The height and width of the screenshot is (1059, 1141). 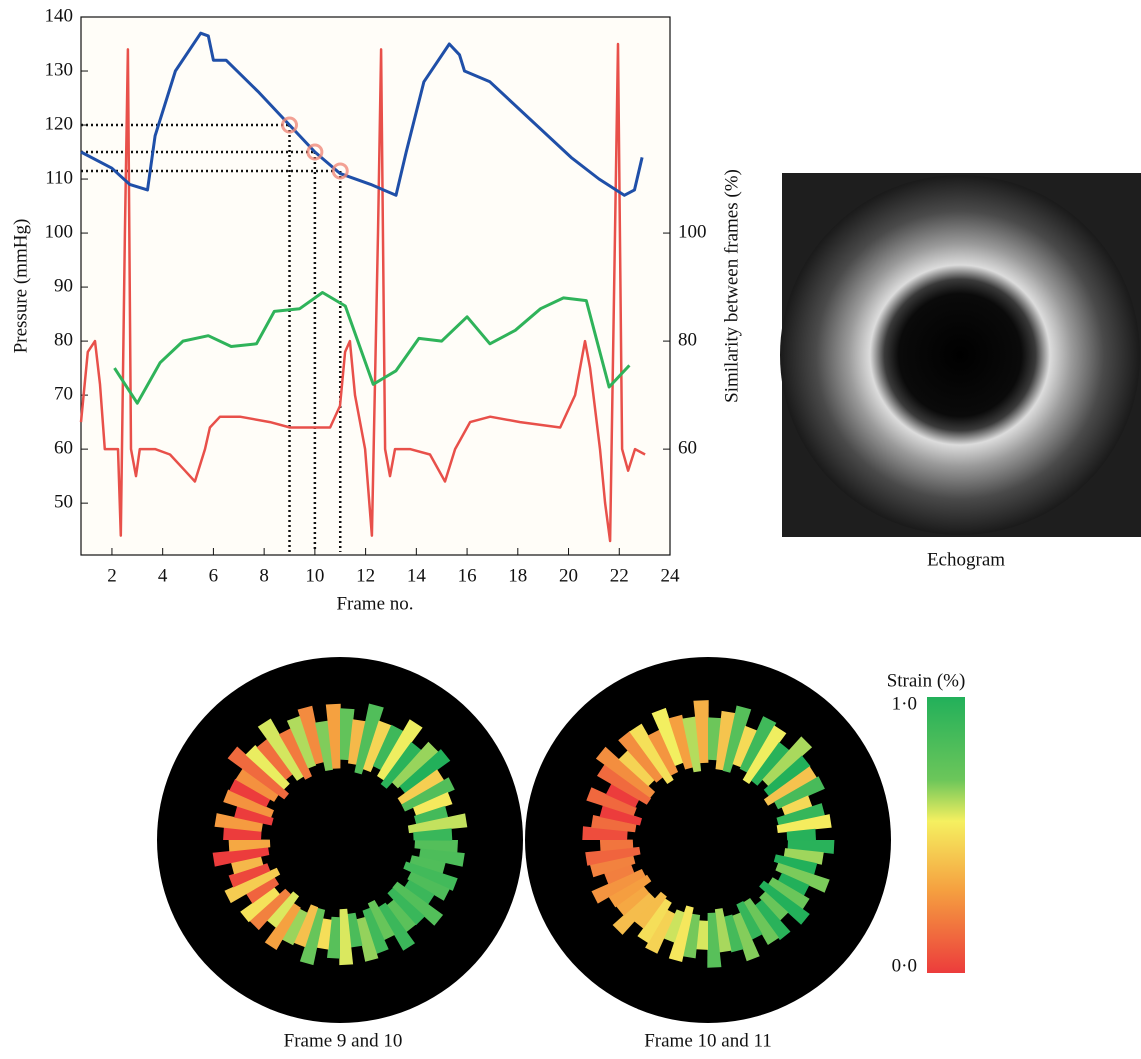 I want to click on y-tick-label: 70, so click(x=63, y=393).